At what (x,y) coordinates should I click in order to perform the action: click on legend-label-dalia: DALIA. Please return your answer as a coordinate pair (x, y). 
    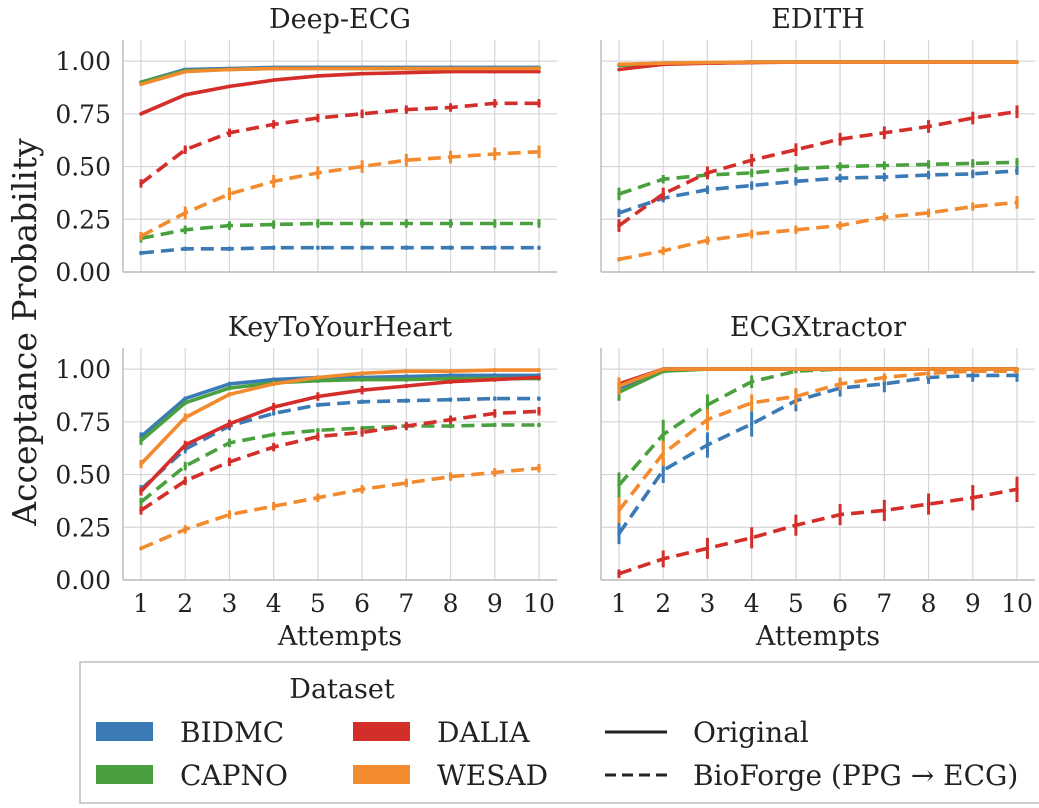
    Looking at the image, I should click on (483, 732).